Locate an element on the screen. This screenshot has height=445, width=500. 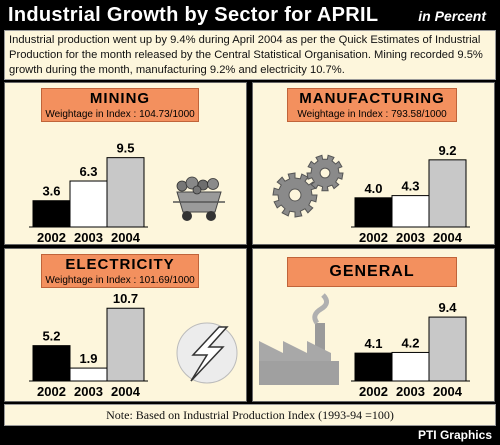
credit: PTI Graphics is located at coordinates (454, 435).